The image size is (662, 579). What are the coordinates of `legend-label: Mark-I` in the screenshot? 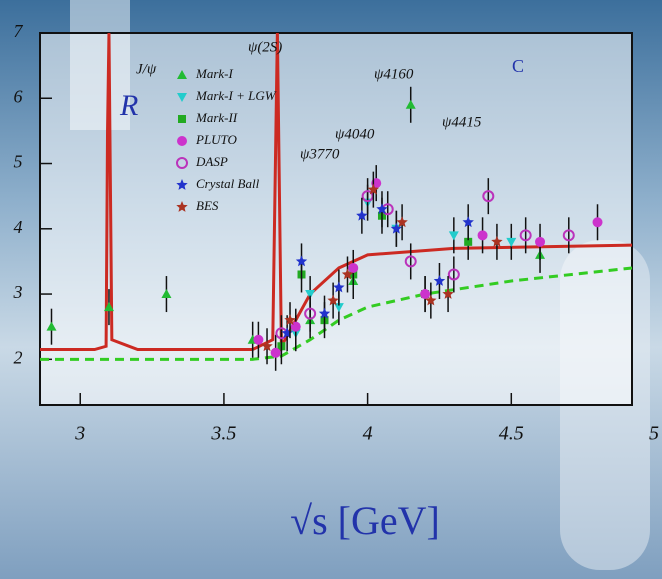 It's located at (214, 73).